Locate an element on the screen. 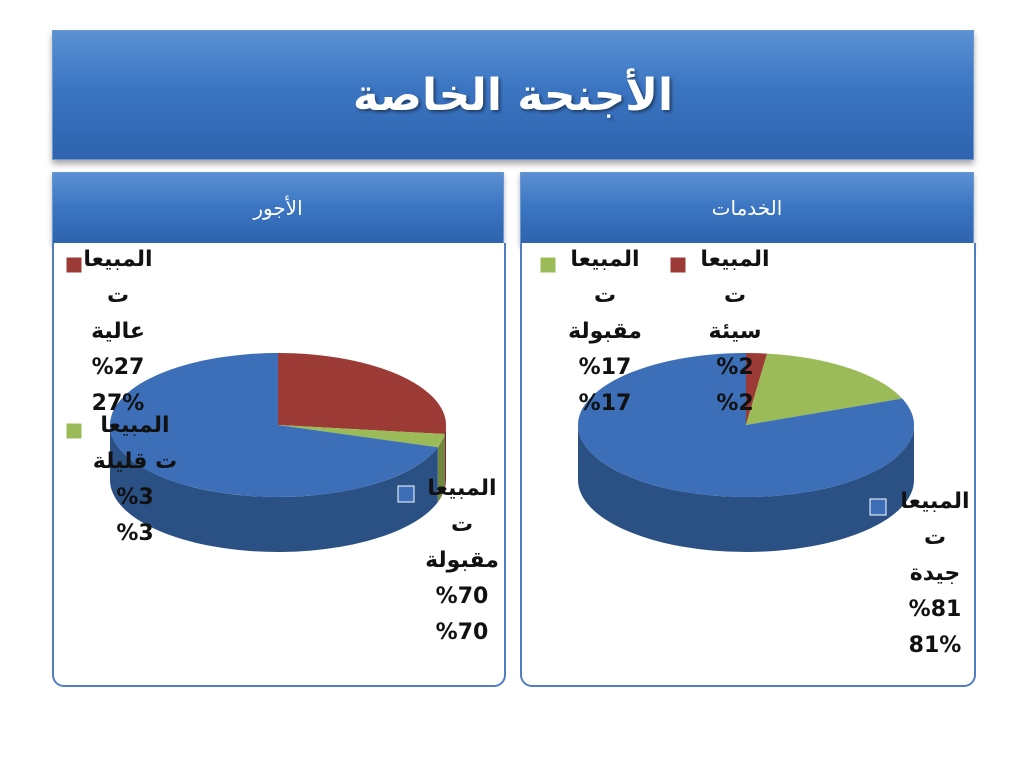 The width and height of the screenshot is (1024, 768). right-panel-title: الخدمات is located at coordinates (747, 208).